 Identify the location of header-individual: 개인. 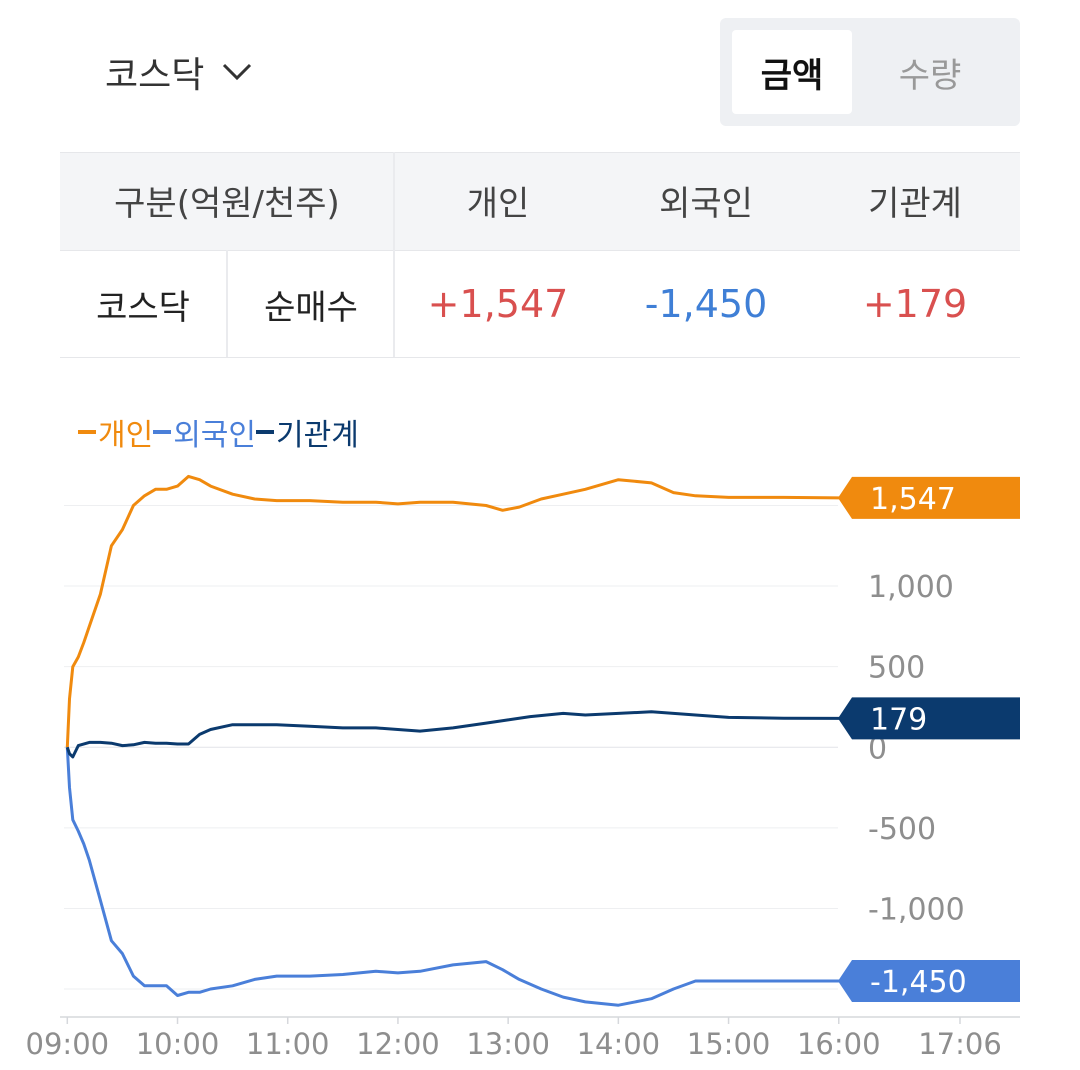
(498, 204).